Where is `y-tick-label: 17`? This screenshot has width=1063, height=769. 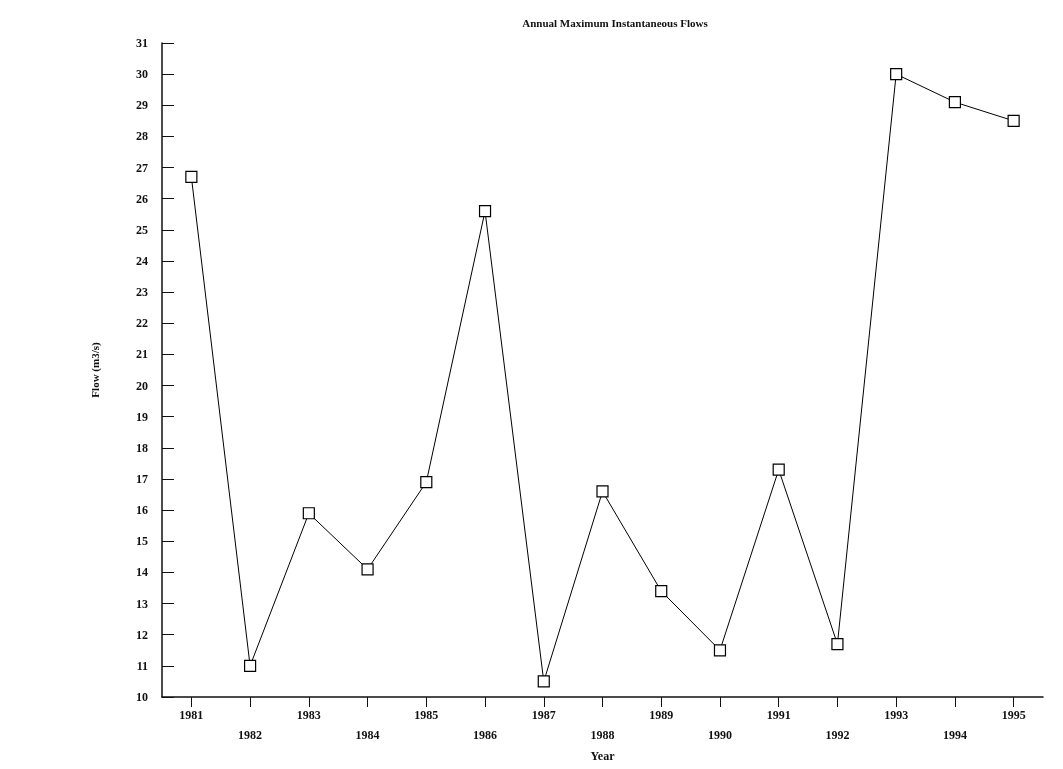 y-tick-label: 17 is located at coordinates (142, 479).